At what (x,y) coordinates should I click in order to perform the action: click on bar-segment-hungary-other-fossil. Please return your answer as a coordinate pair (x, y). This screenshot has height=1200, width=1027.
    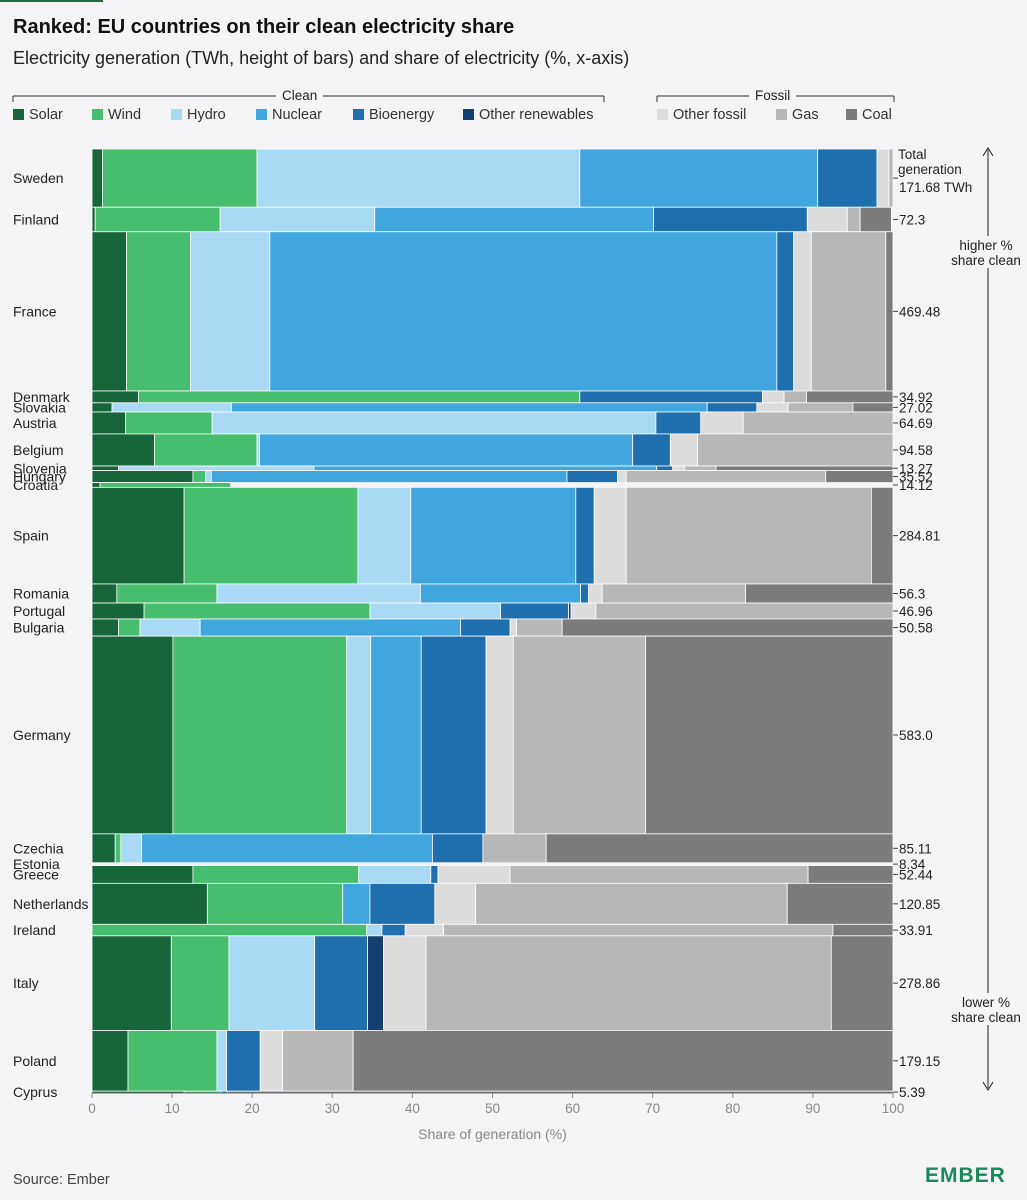
    Looking at the image, I should click on (622, 476).